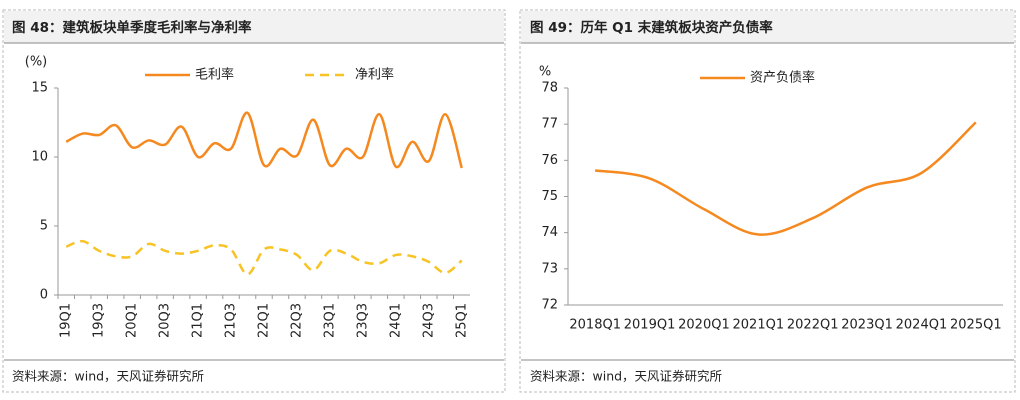 This screenshot has width=1020, height=400. I want to click on x-tick-label: 20Q3, so click(165, 320).